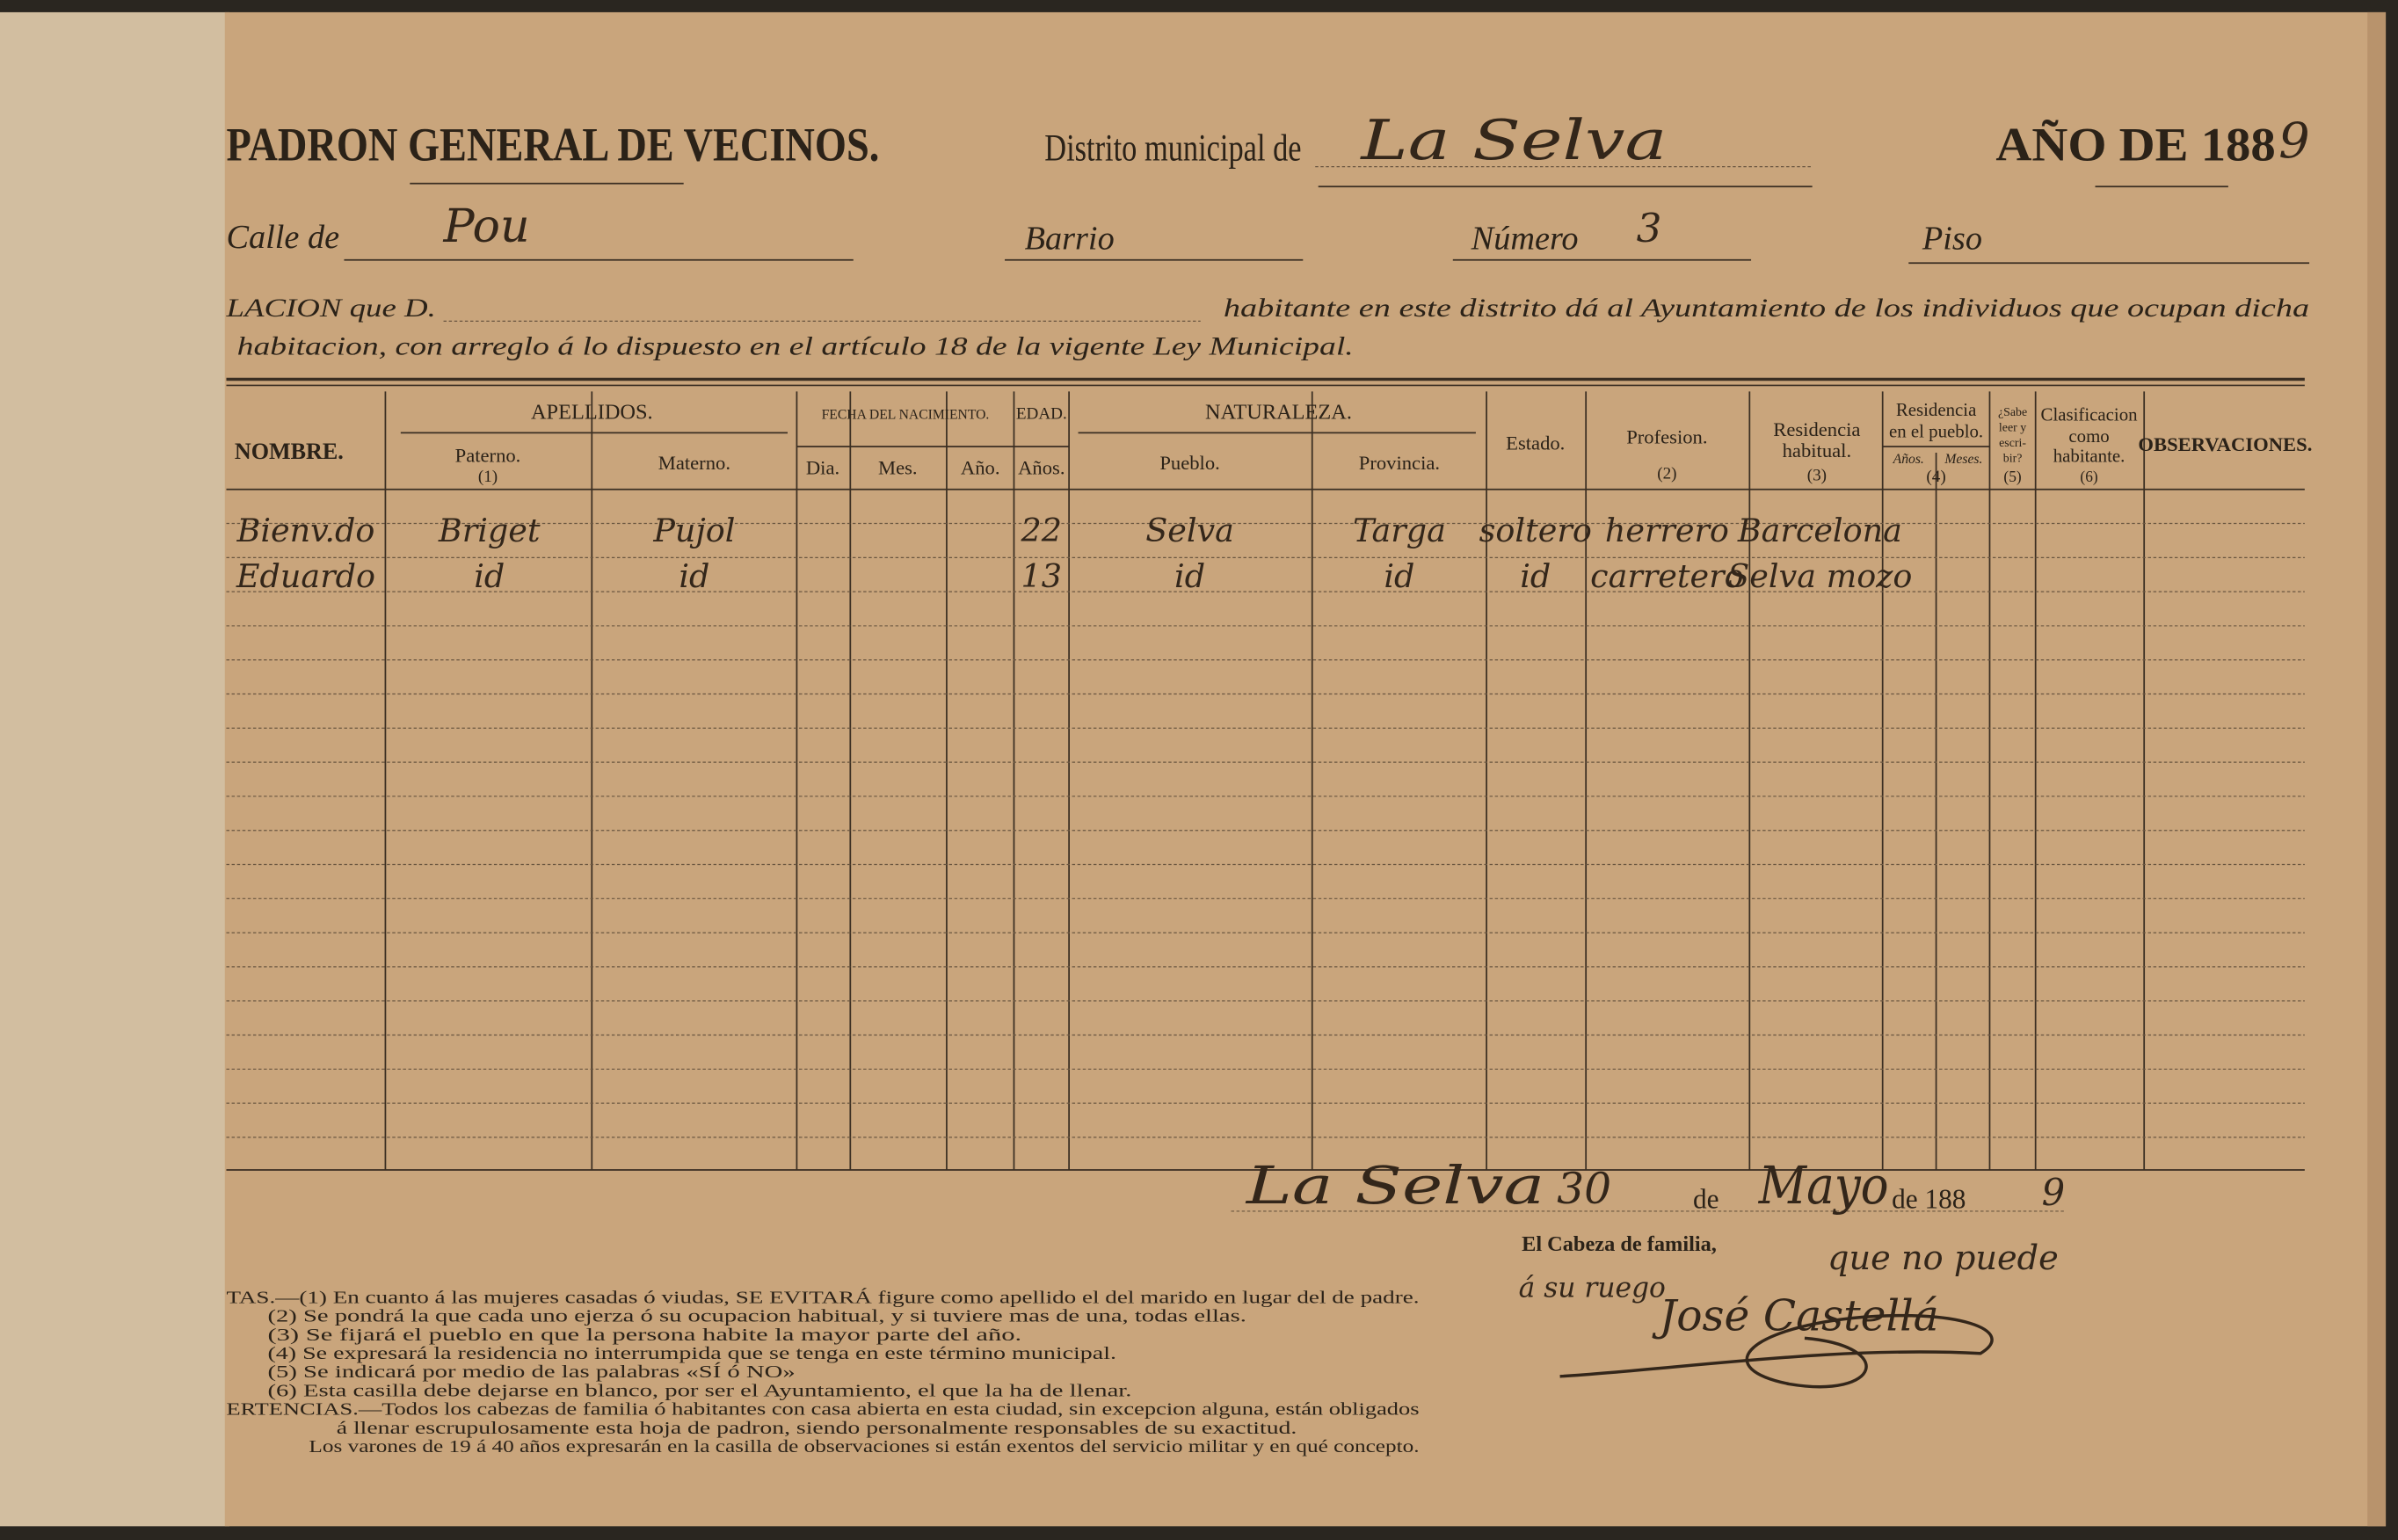 The image size is (2398, 1540). Describe the element at coordinates (906, 415) in the screenshot. I see `header: FECHA DEL NACIMIENTO.` at that location.